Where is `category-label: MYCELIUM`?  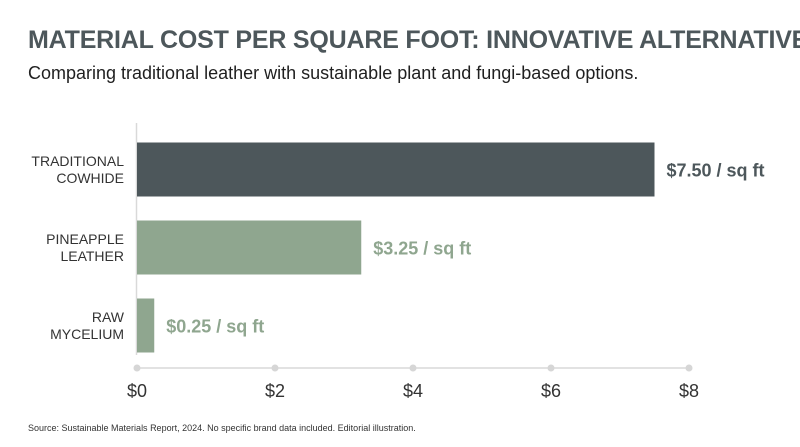 category-label: MYCELIUM is located at coordinates (87, 334).